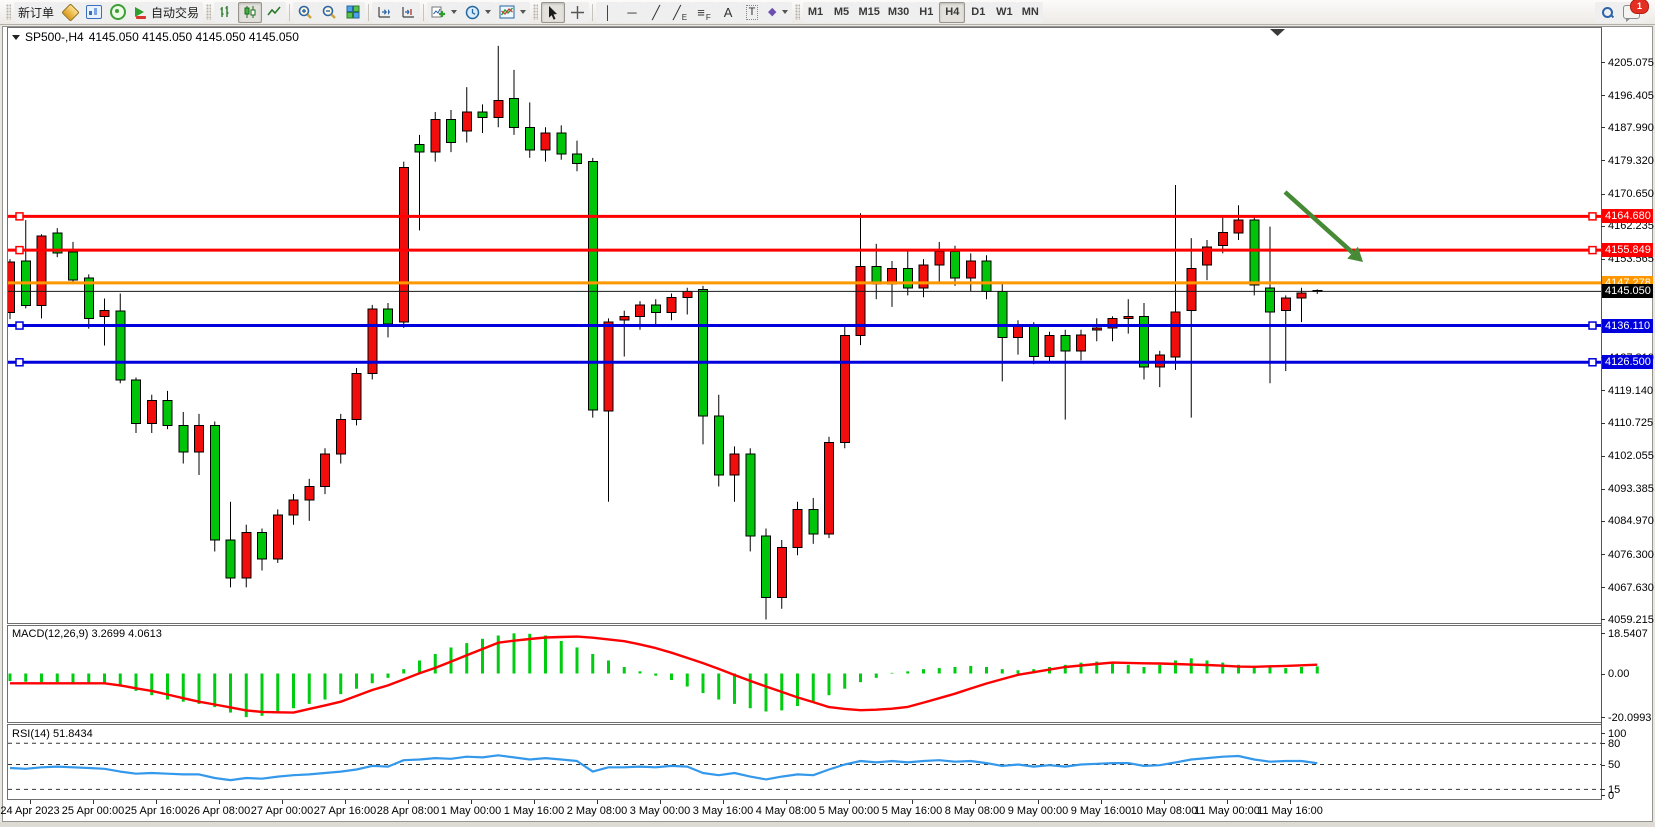 This screenshot has height=827, width=1655. I want to click on notification-badge: 1, so click(1639, 7).